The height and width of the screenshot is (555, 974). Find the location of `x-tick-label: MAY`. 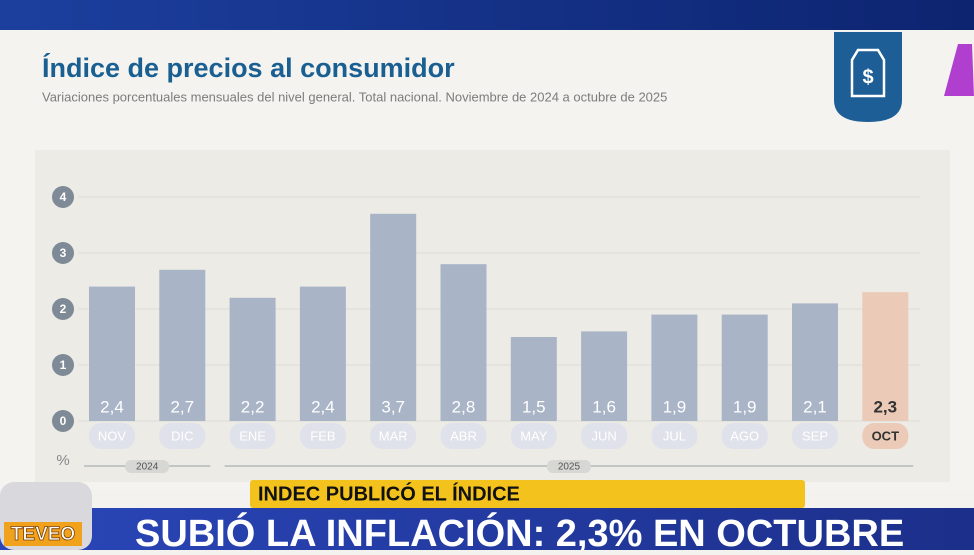

x-tick-label: MAY is located at coordinates (534, 435).